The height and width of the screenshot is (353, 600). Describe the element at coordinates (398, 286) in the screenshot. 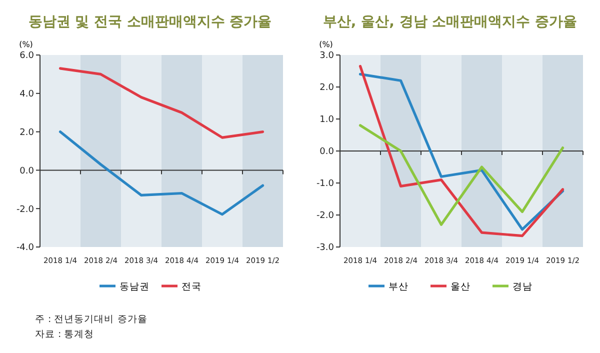

I see `legend-label: 부산` at that location.